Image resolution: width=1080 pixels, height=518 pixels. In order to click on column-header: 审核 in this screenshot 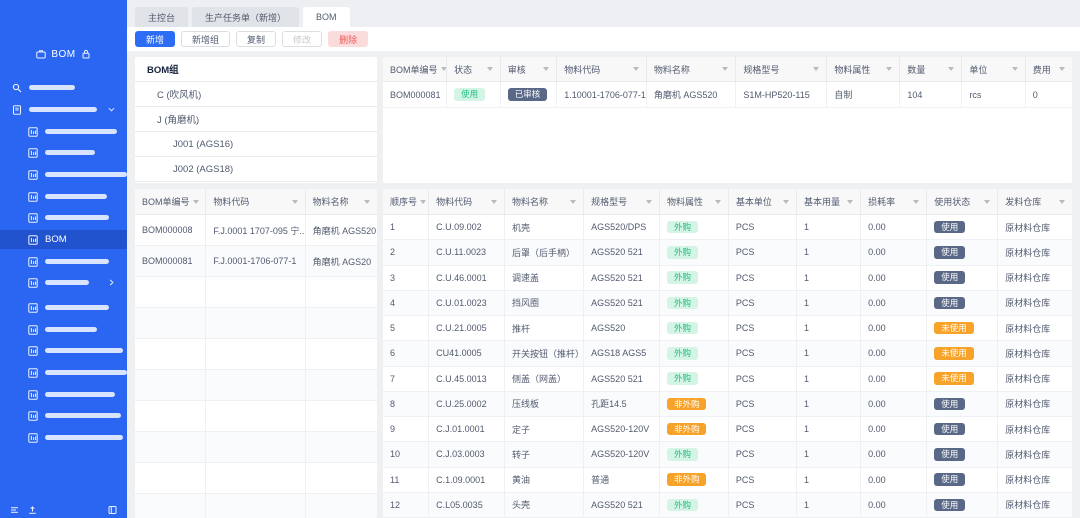, I will do `click(529, 69)`.